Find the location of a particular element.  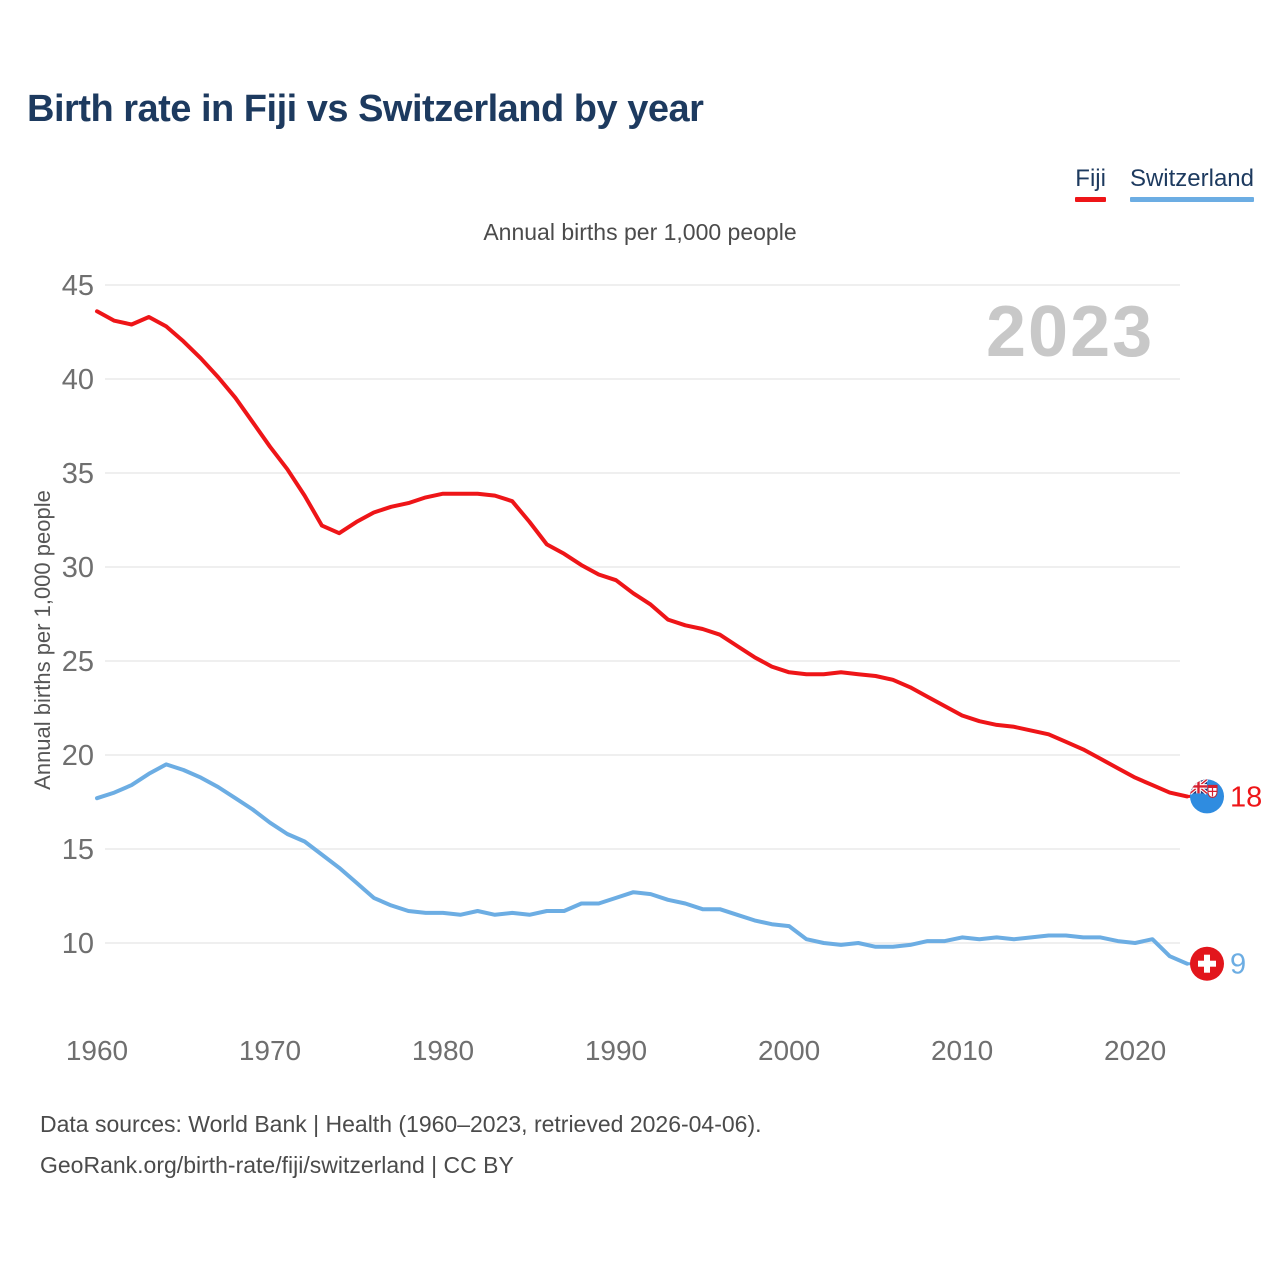

legend: Fiji Switzerland is located at coordinates (1164, 184).